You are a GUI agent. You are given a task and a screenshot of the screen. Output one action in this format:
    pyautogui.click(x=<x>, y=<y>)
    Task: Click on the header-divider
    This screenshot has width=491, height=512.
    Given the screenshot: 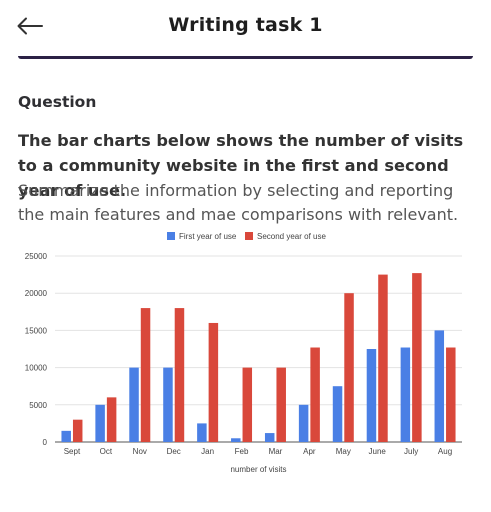 What is the action you would take?
    pyautogui.click(x=245, y=57)
    